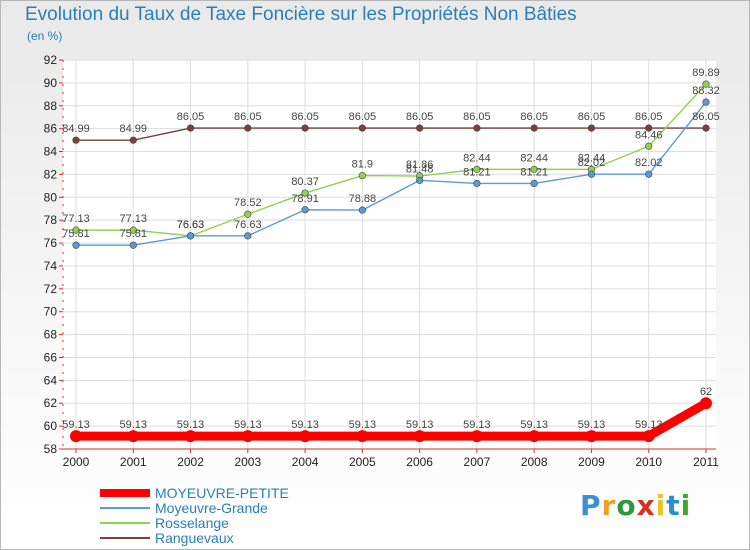 The height and width of the screenshot is (550, 750). Describe the element at coordinates (51, 243) in the screenshot. I see `y-tick-label: 76` at that location.